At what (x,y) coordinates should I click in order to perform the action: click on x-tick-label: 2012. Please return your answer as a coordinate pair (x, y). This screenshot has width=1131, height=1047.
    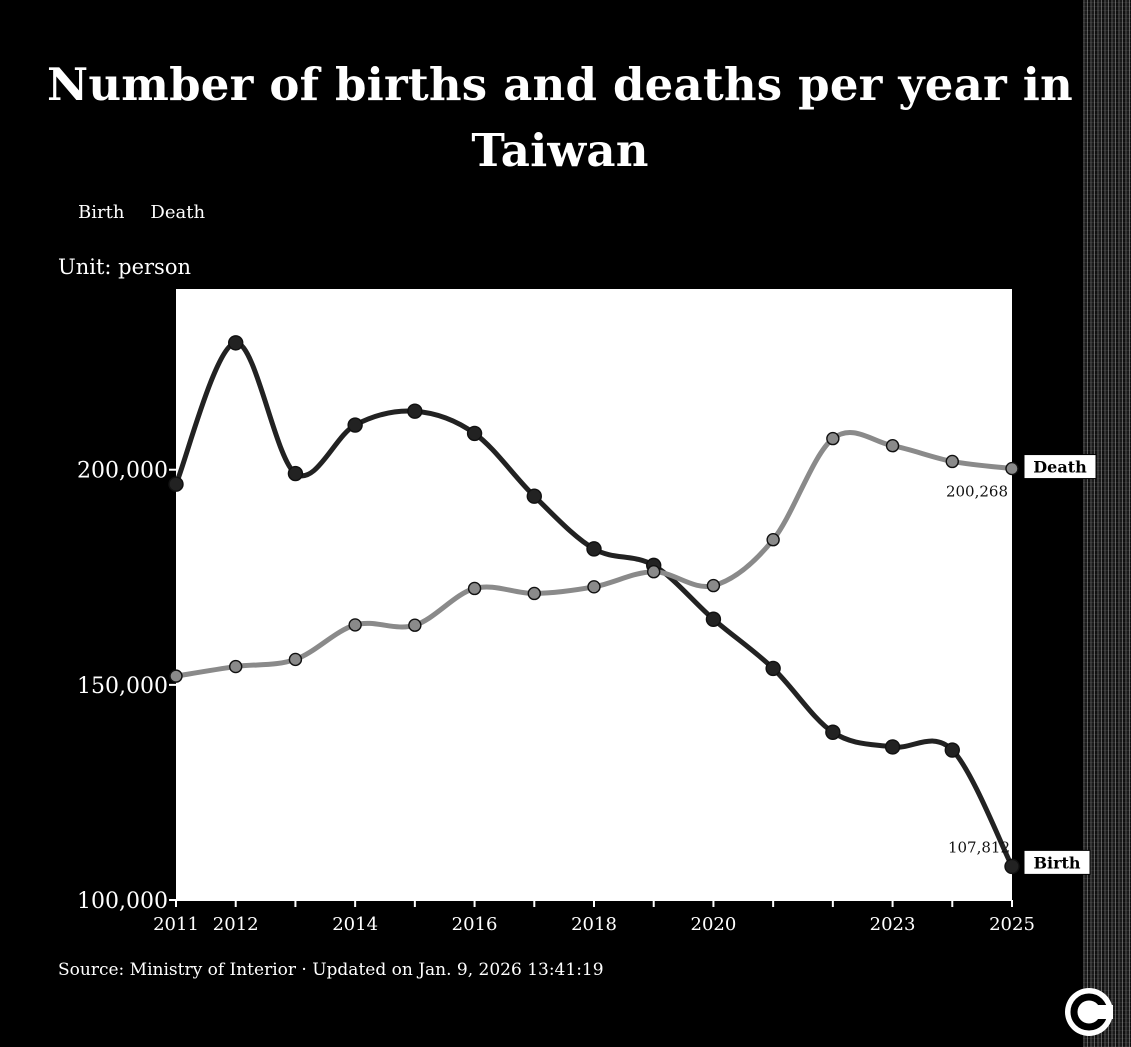
    Looking at the image, I should click on (236, 924).